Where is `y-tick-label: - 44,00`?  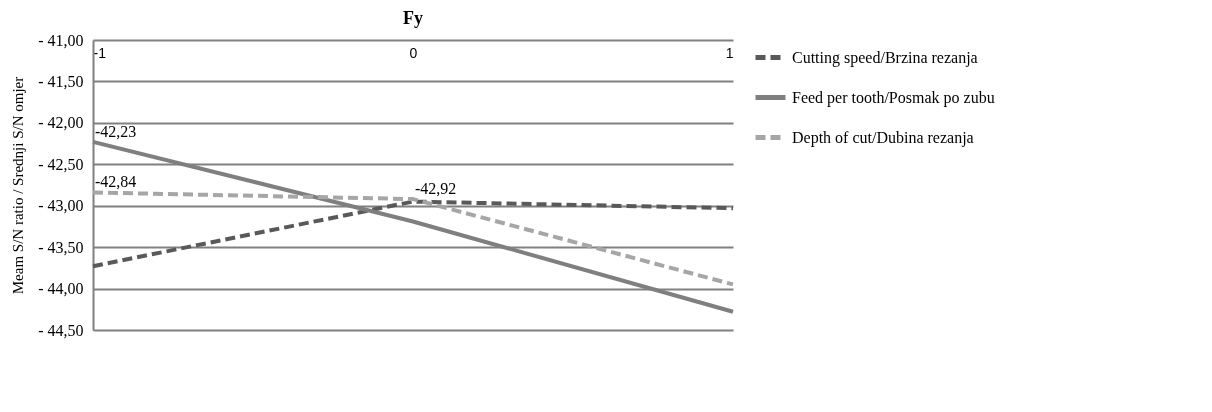
y-tick-label: - 44,00 is located at coordinates (61, 289).